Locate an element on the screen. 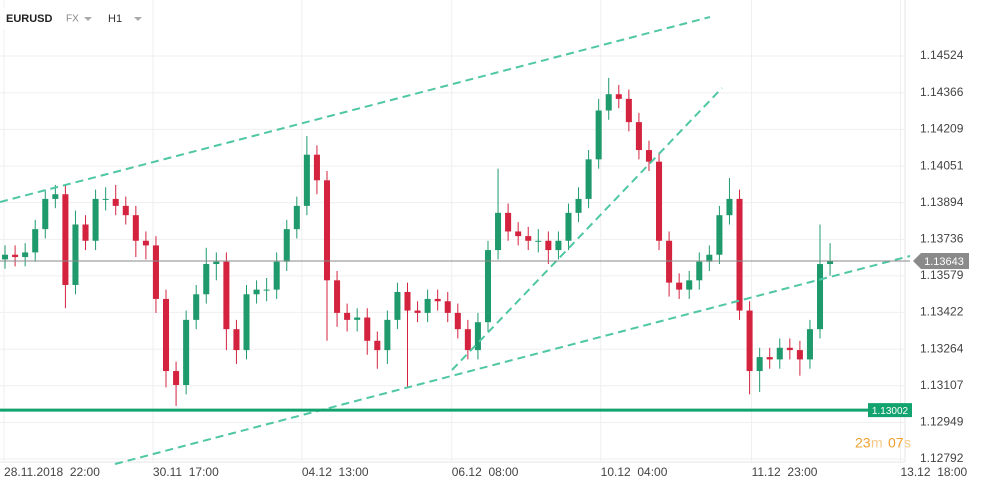 The image size is (981, 489). timeframe: H1 is located at coordinates (115, 19).